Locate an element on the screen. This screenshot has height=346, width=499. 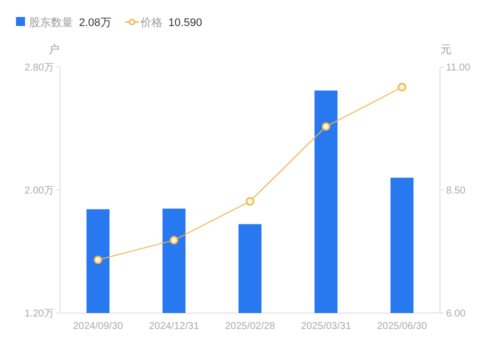
x-tick-label: 2024/09/30 is located at coordinates (98, 326).